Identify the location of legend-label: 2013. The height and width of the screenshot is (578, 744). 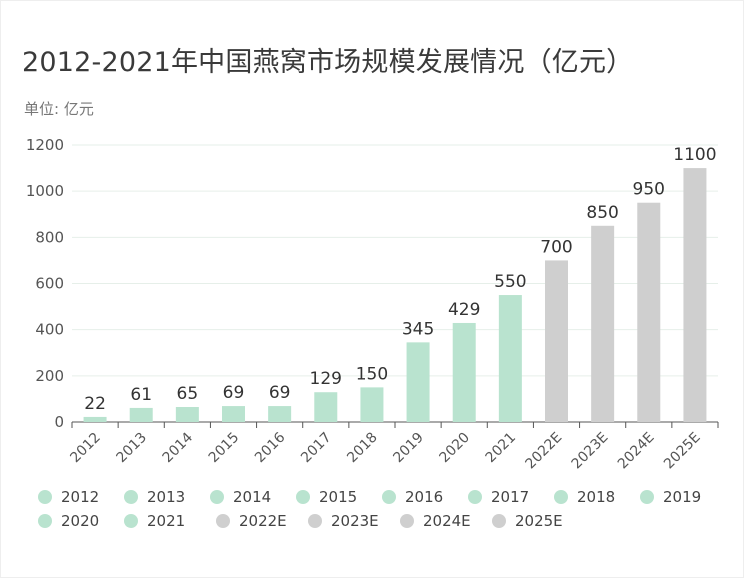
(166, 497).